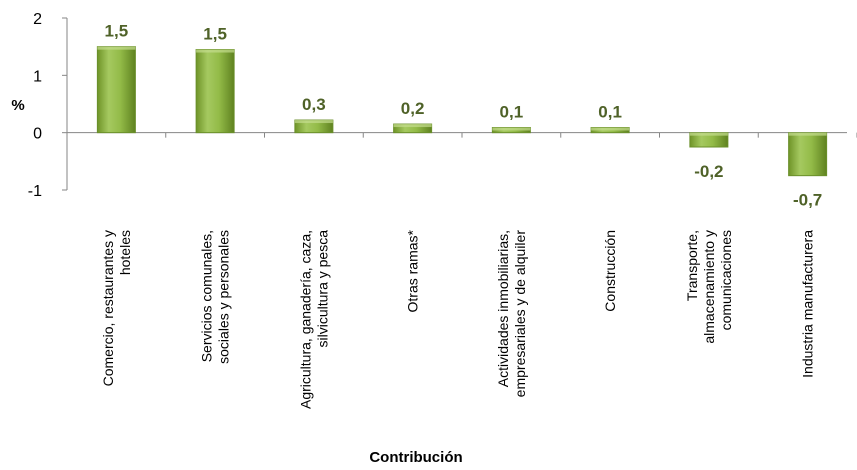 The width and height of the screenshot is (857, 470). What do you see at coordinates (17, 105) in the screenshot?
I see `y-axis-title: %` at bounding box center [17, 105].